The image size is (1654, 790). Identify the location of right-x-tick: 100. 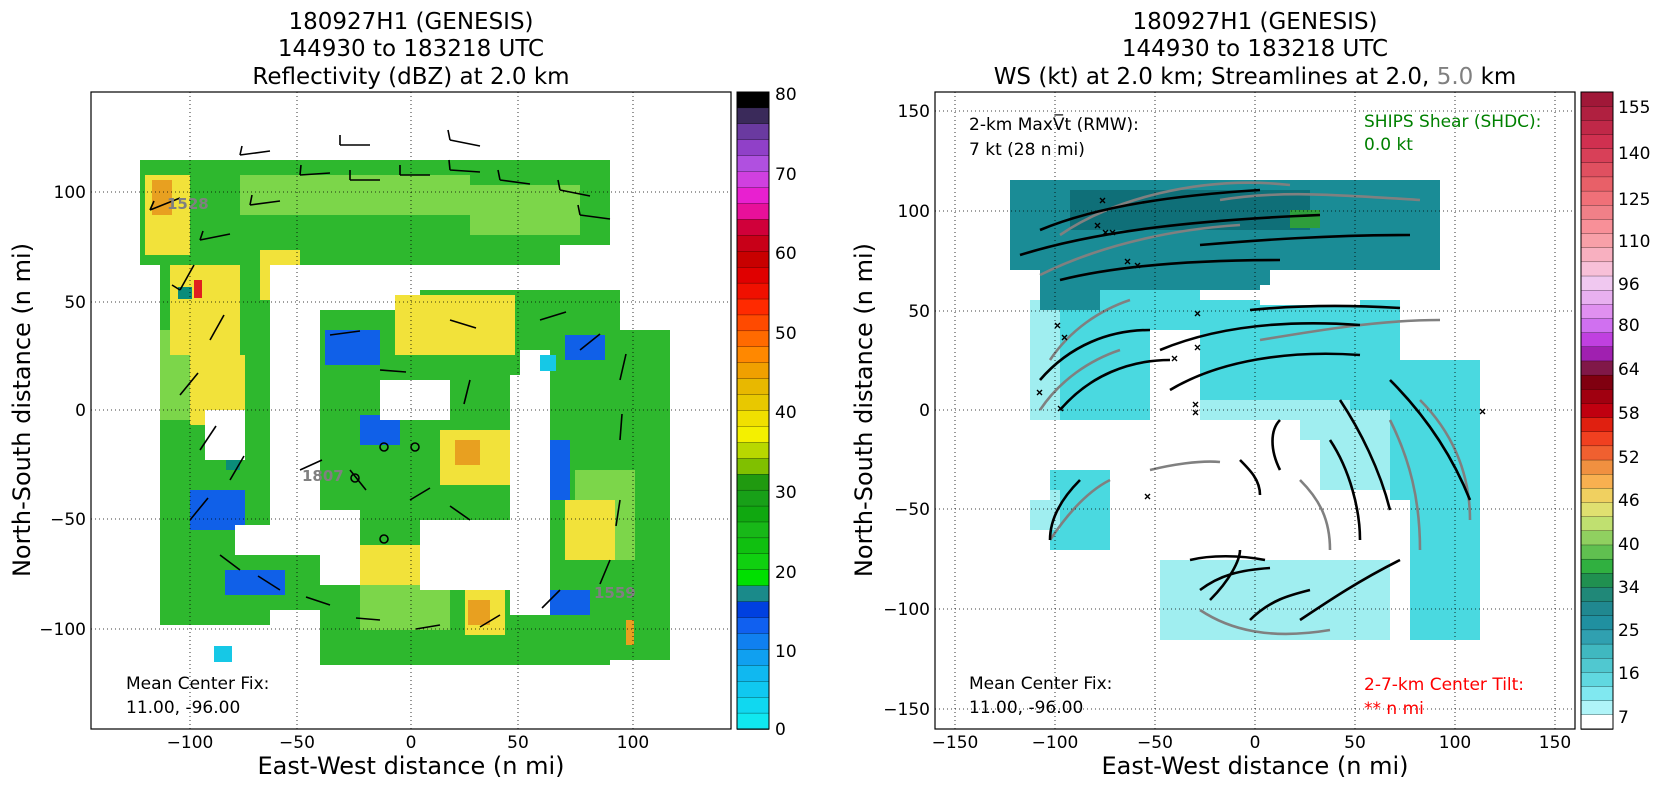
(1455, 743).